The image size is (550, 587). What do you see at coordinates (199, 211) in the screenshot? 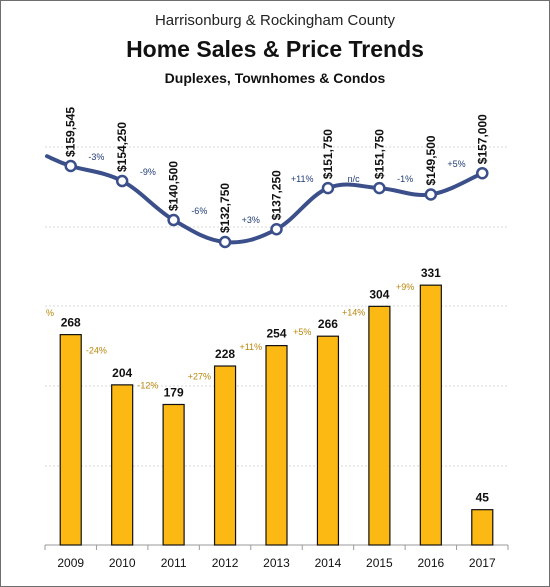
I see `price-change-label: -6%` at bounding box center [199, 211].